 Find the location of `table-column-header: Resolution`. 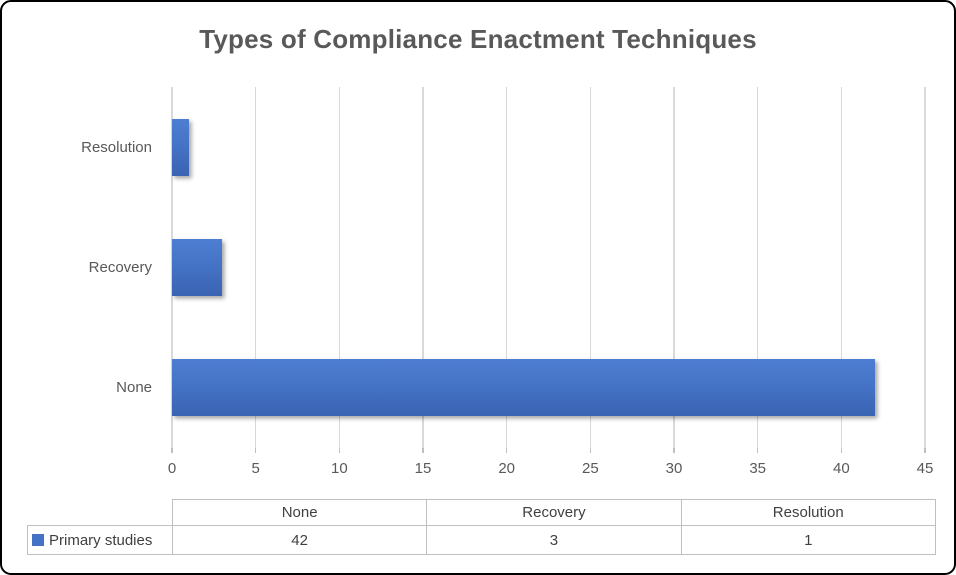

table-column-header: Resolution is located at coordinates (808, 512).